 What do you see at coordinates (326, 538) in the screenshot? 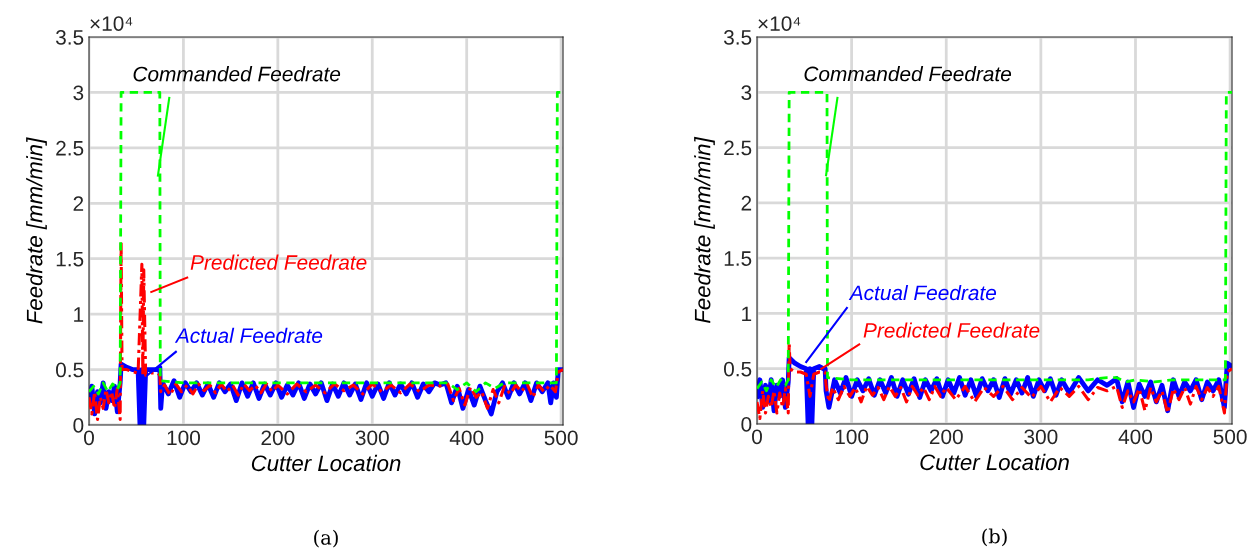
I see `text: (a)` at bounding box center [326, 538].